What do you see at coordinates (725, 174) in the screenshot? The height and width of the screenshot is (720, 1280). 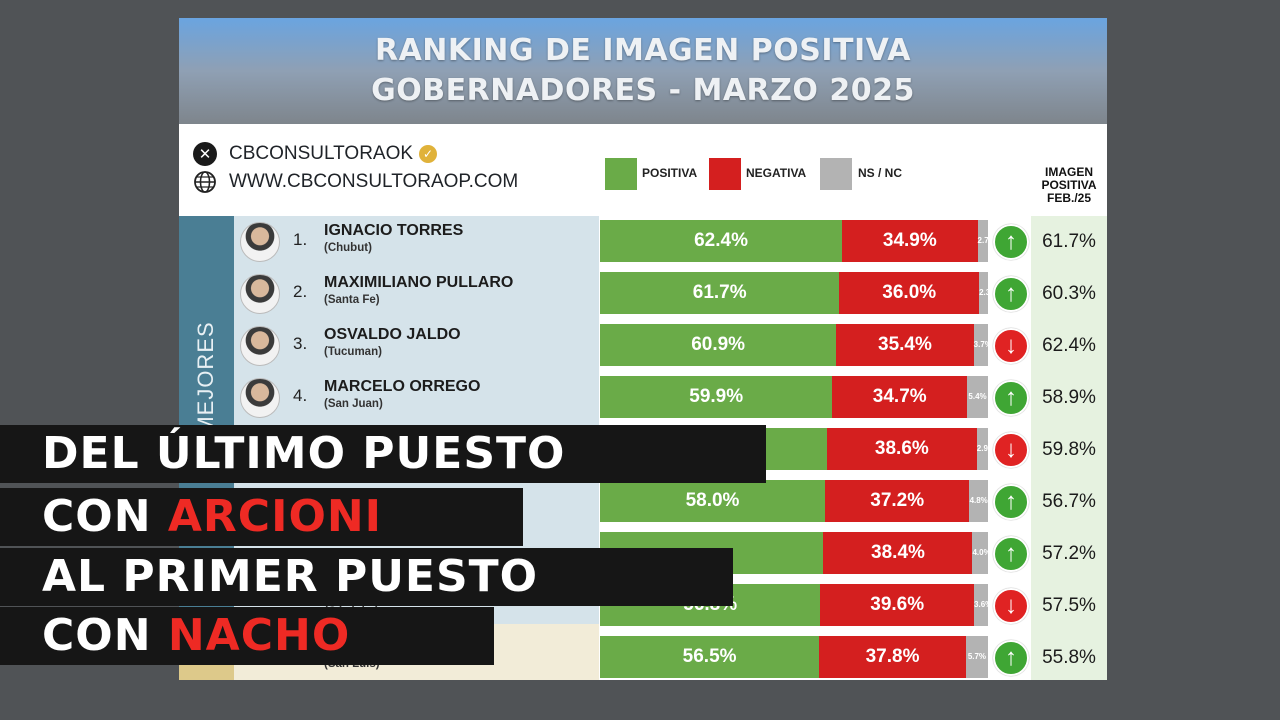 I see `legend-swatch-negativa` at bounding box center [725, 174].